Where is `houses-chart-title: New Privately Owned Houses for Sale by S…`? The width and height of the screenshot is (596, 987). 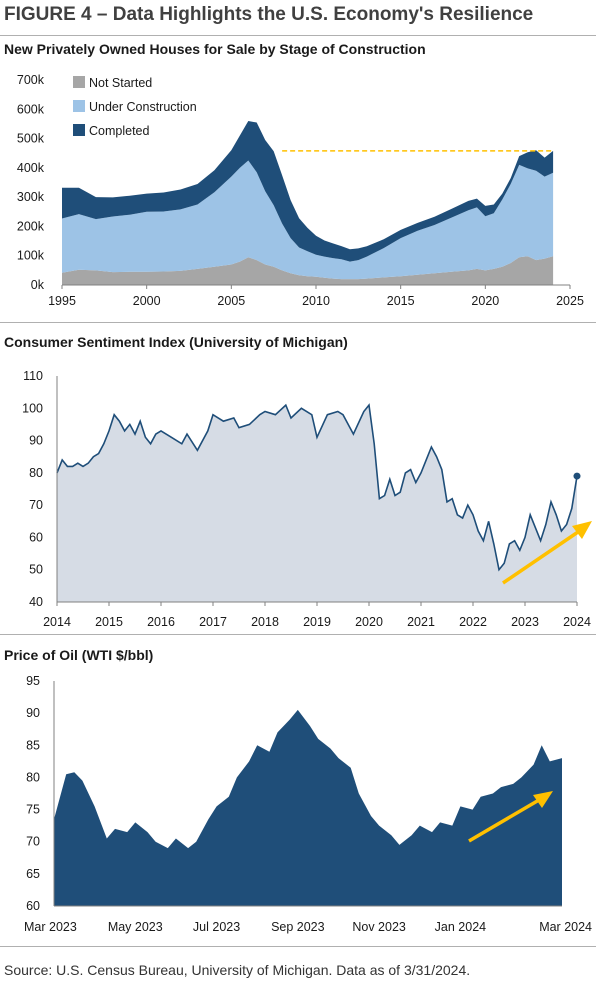
houses-chart-title: New Privately Owned Houses for Sale by S… is located at coordinates (215, 49).